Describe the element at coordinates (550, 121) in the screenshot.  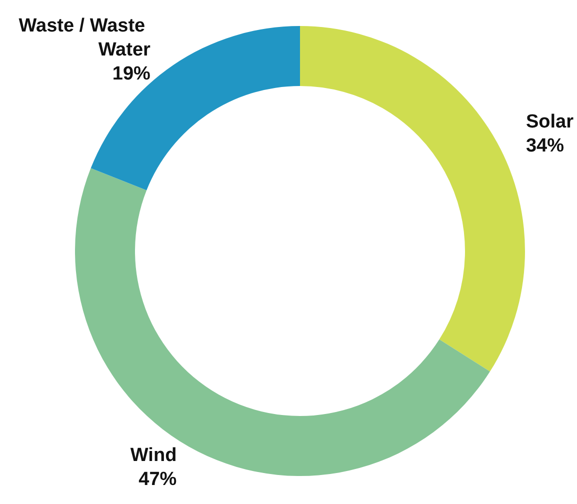
I see `slice-label: Solar` at that location.